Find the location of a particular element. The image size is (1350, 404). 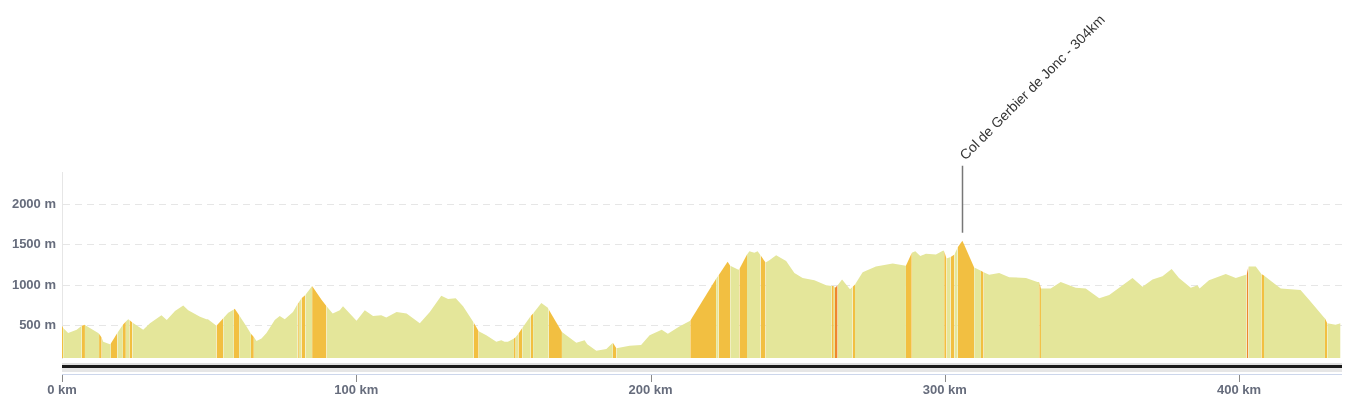

x-tick-label: 0 km is located at coordinates (62, 390).